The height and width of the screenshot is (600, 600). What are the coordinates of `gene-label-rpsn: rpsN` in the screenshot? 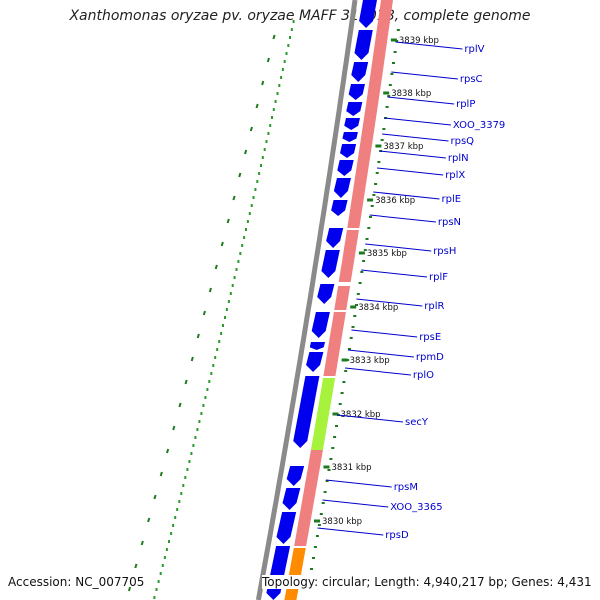 It's located at (449, 222).